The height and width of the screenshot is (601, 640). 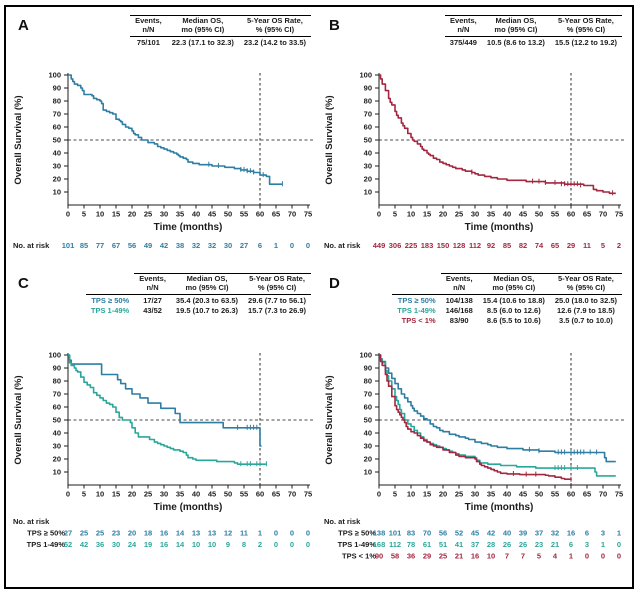 I want to click on axes, so click(x=187, y=141).